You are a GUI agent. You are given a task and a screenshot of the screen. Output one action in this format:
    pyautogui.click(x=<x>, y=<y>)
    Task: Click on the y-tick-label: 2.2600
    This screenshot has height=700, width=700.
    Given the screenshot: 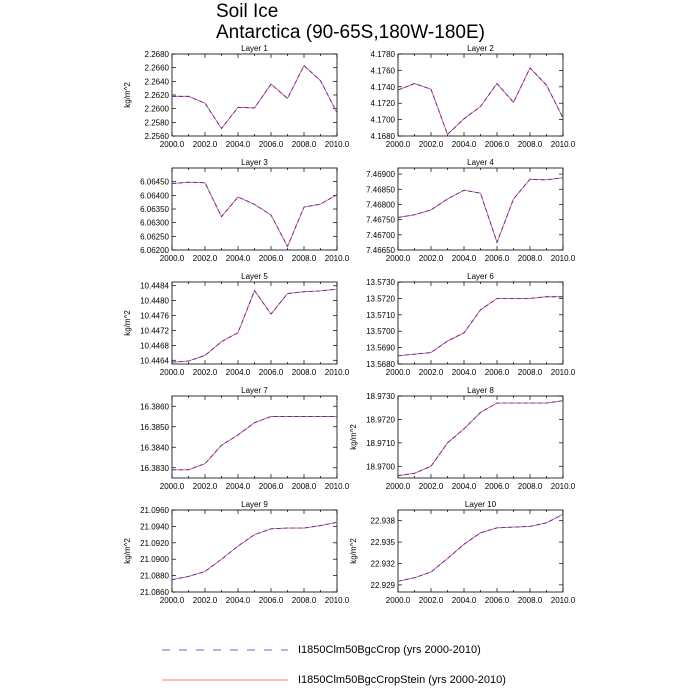 What is the action you would take?
    pyautogui.click(x=157, y=109)
    